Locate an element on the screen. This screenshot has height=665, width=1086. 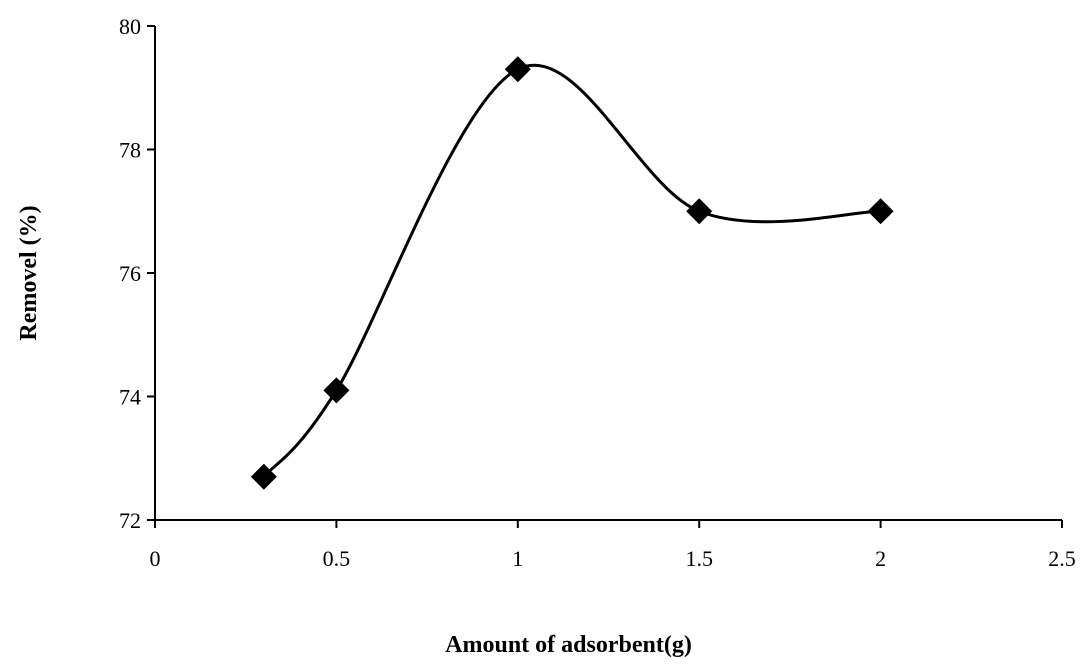
x-tick-label: 1.5 is located at coordinates (699, 558).